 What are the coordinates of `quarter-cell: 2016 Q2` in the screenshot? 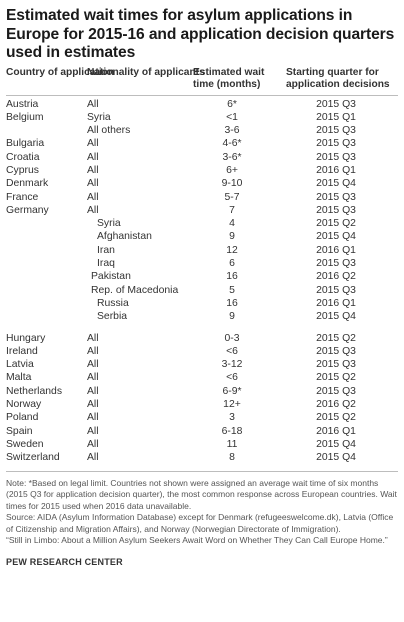 It's located at (336, 277).